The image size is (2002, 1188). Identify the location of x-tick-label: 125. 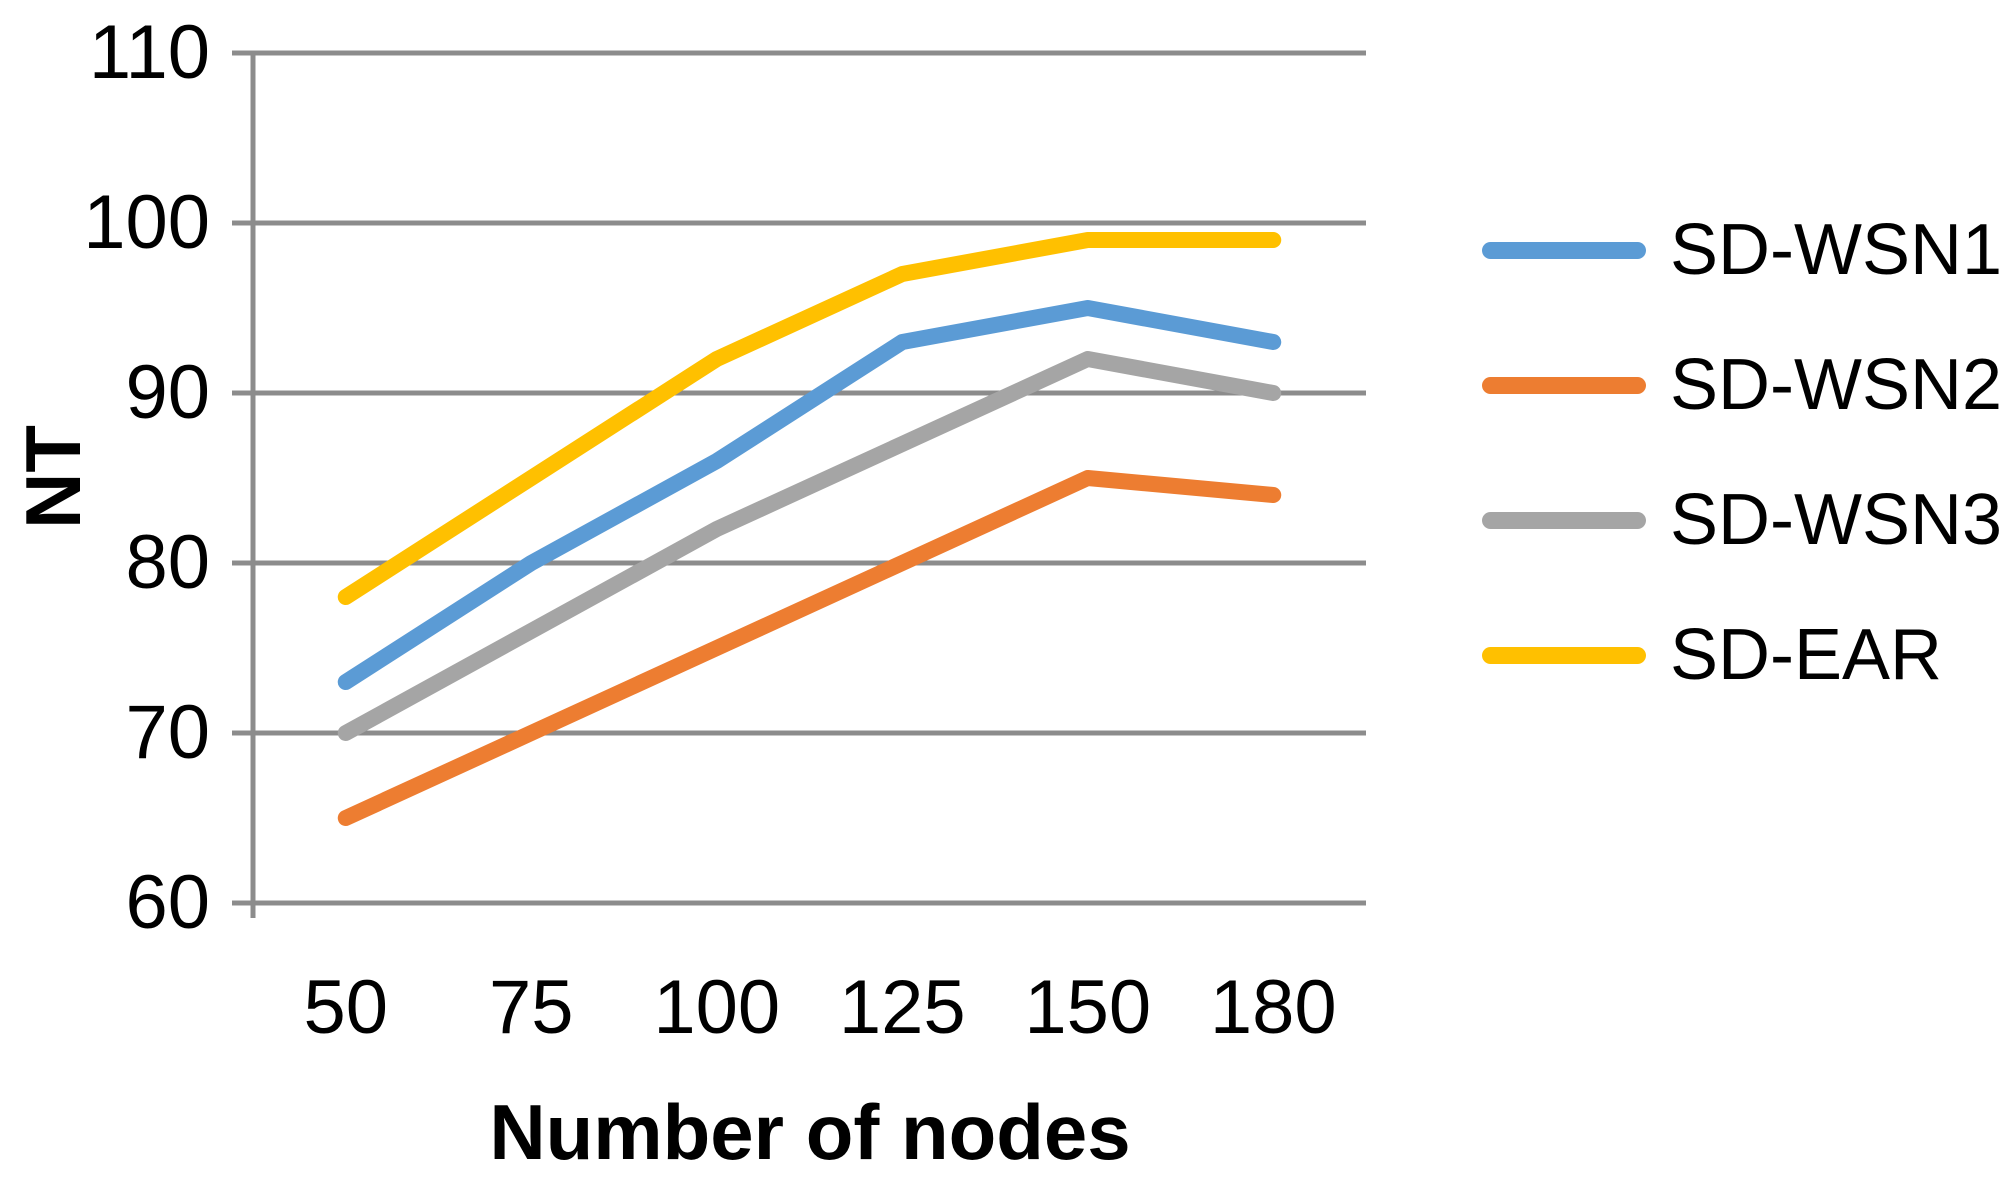
(902, 1007).